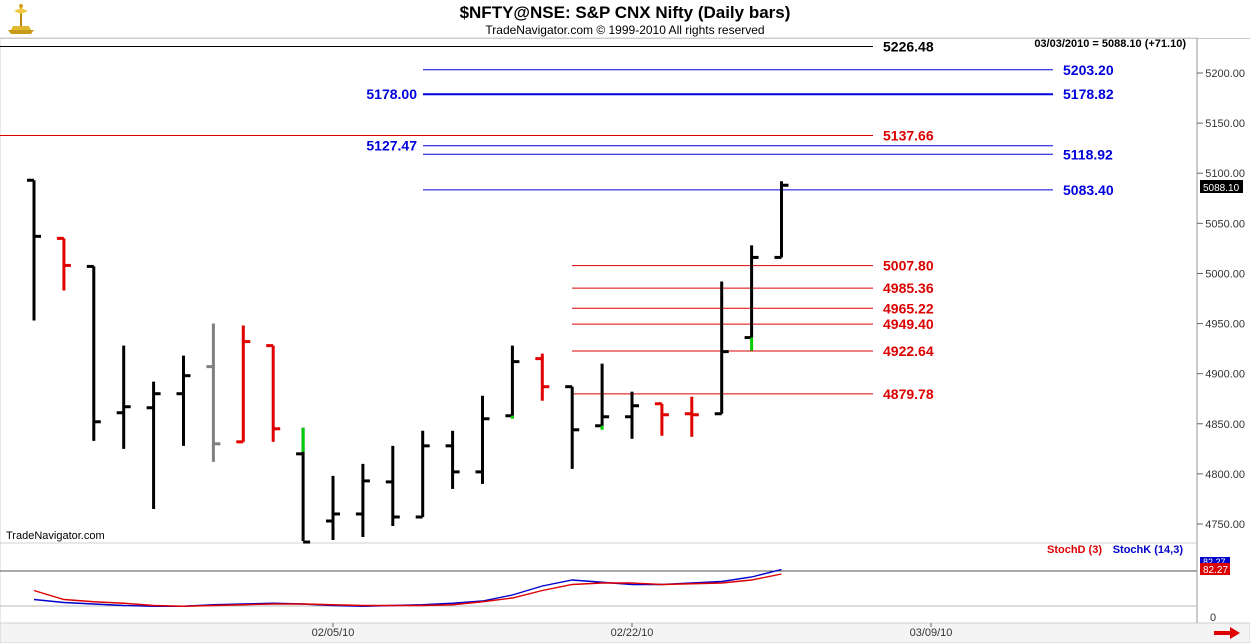 This screenshot has width=1250, height=643. What do you see at coordinates (1225, 224) in the screenshot?
I see `y-tick-label: 5050.00` at bounding box center [1225, 224].